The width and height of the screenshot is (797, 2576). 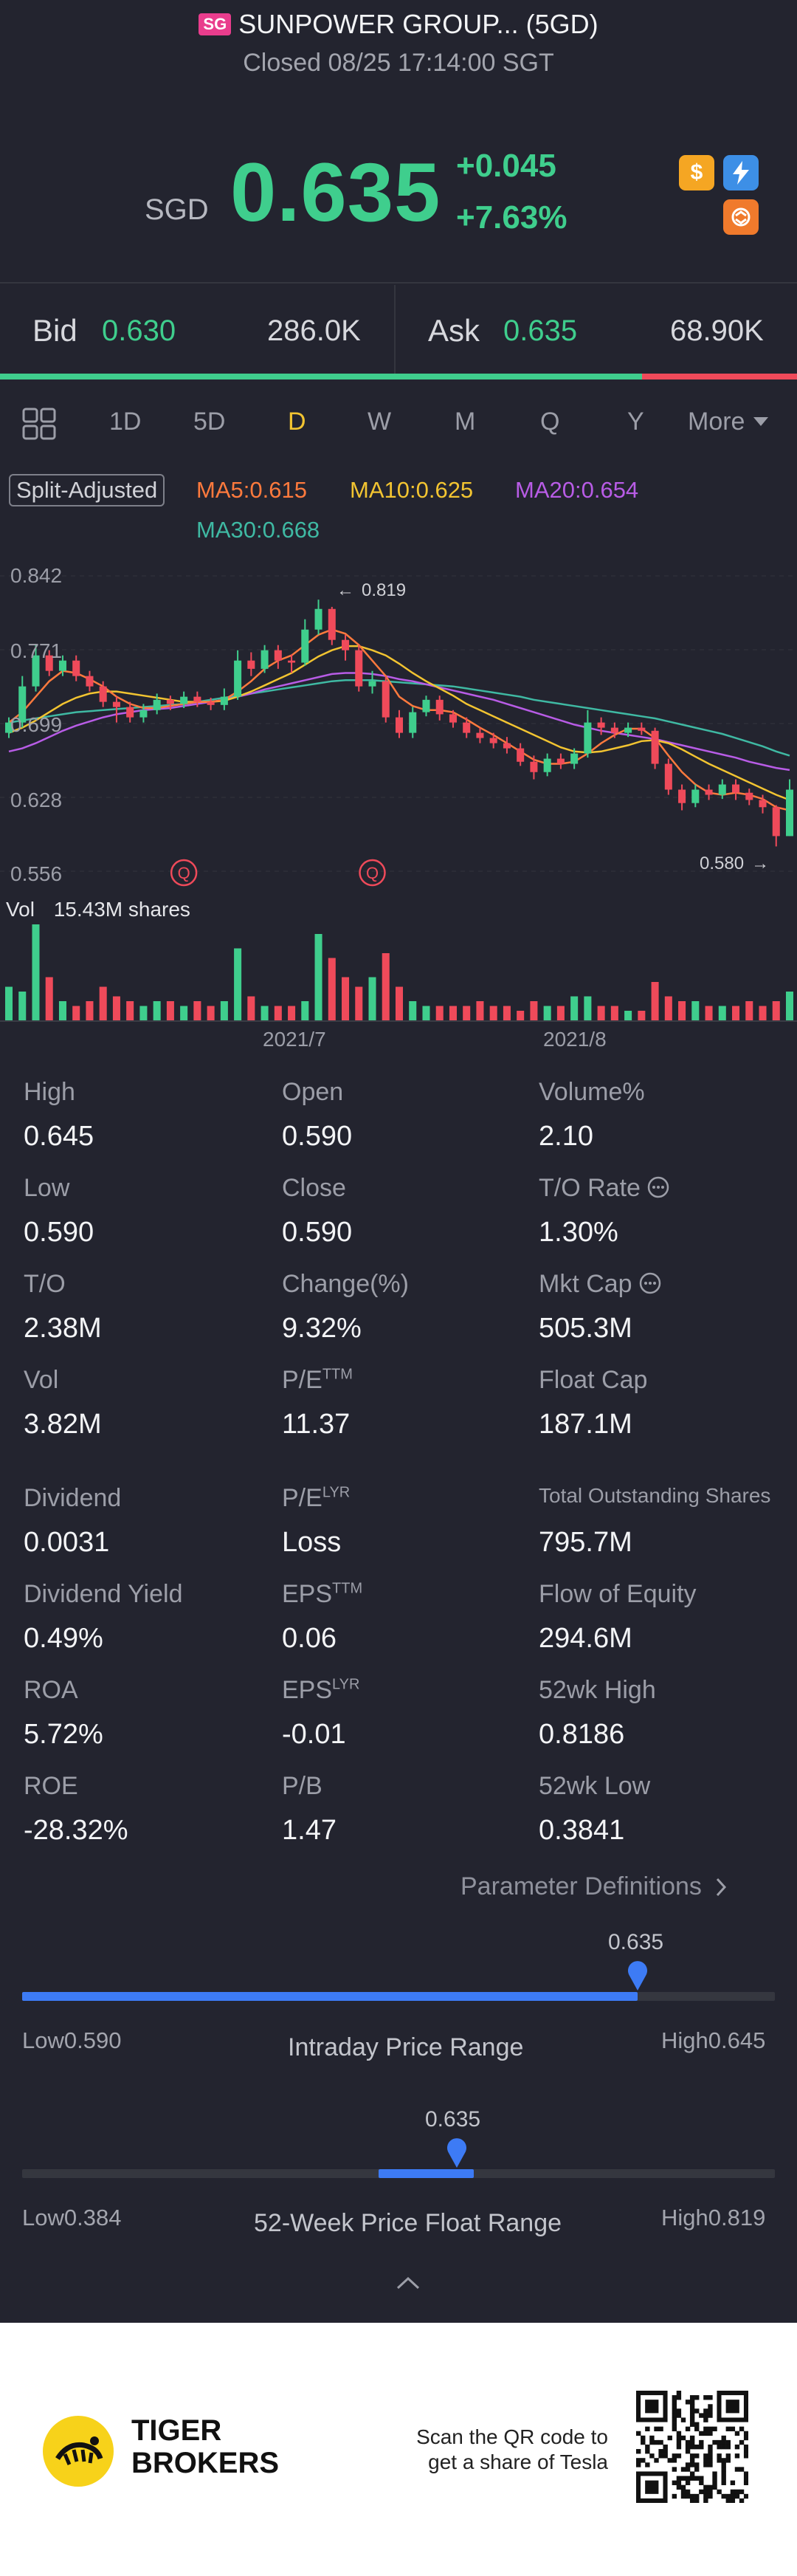 What do you see at coordinates (76, 1831) in the screenshot?
I see `stat-value: -28.32%` at bounding box center [76, 1831].